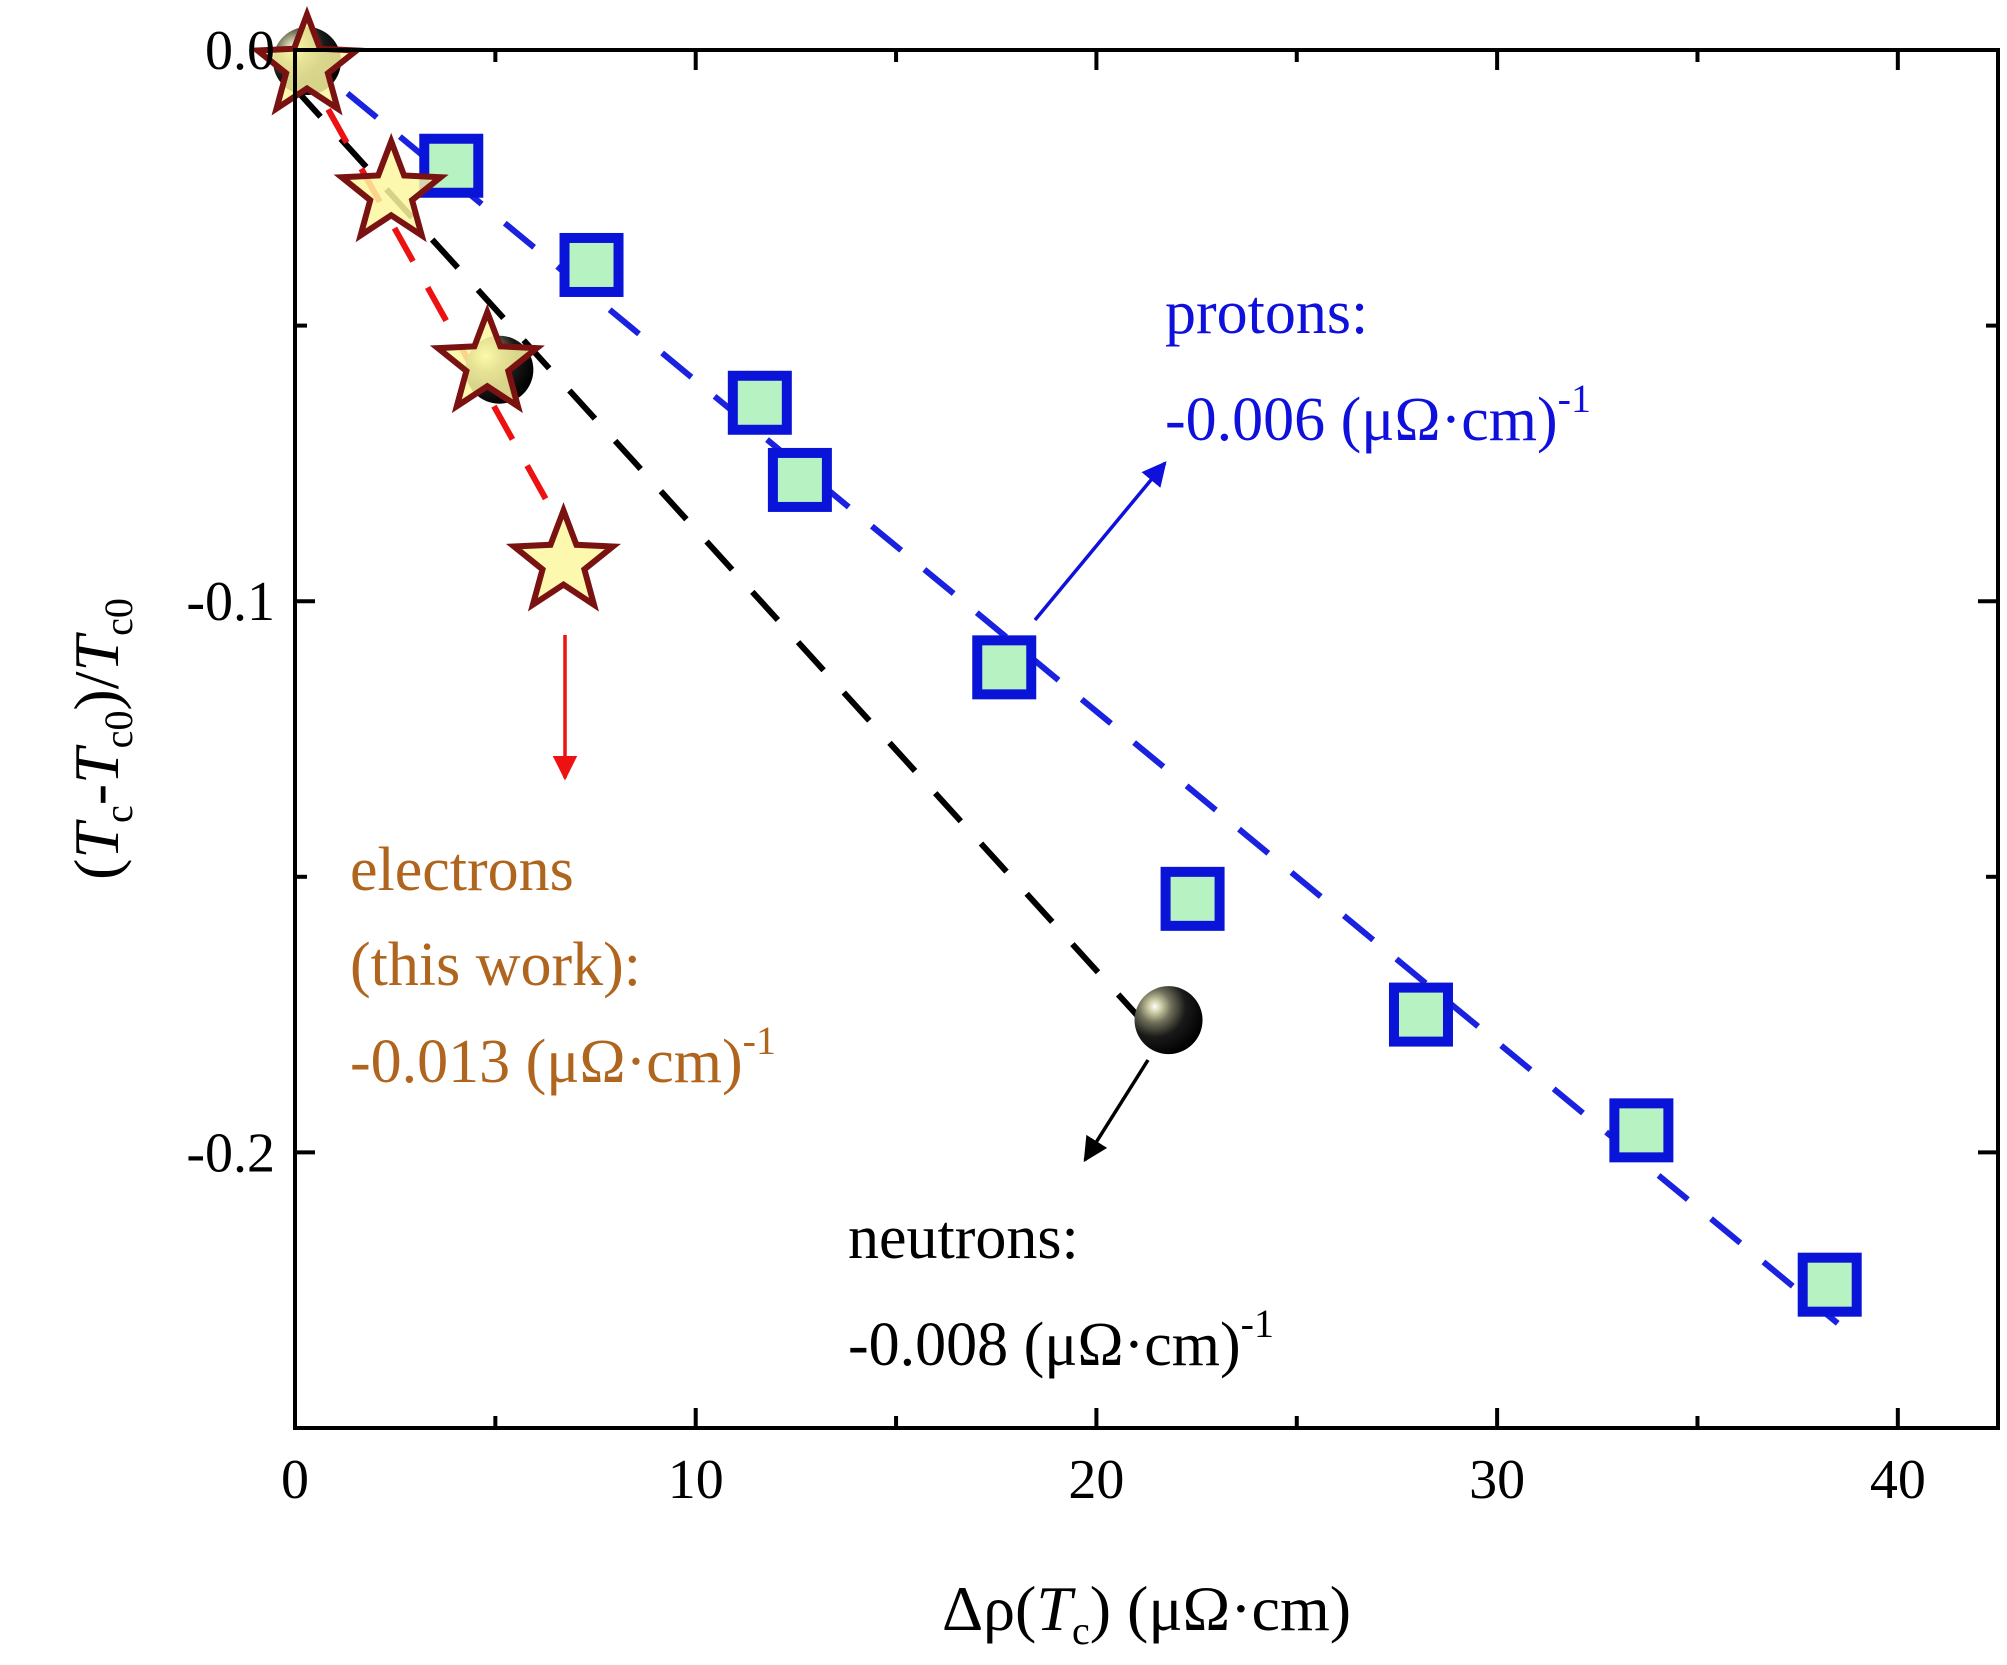 This screenshot has height=1665, width=2007. Describe the element at coordinates (240, 51) in the screenshot. I see `y-tick-label: 0.0` at that location.